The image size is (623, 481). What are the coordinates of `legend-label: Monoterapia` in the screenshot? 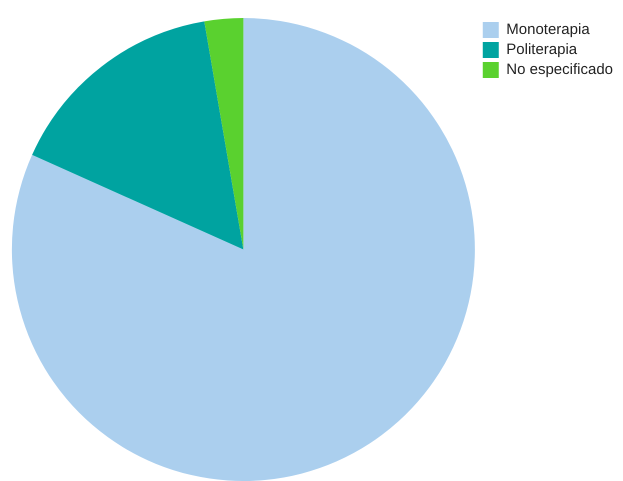 It's located at (548, 29).